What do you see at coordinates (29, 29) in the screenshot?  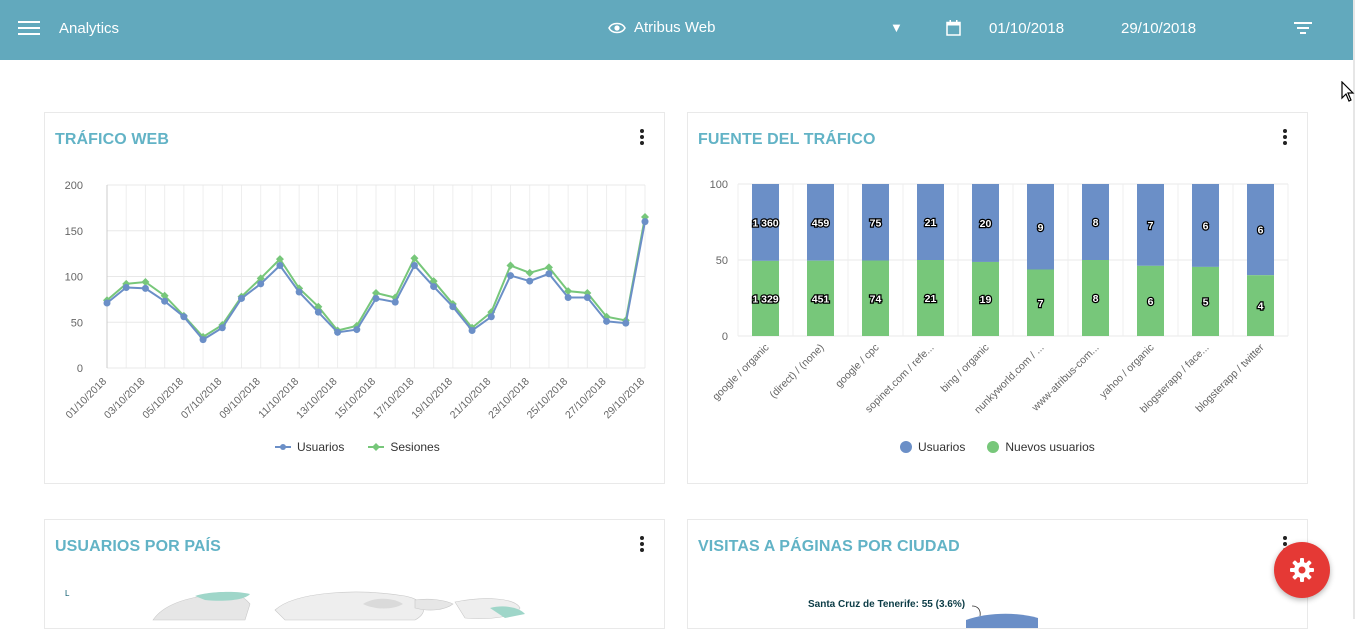 I see `hamburger-menu-icon` at bounding box center [29, 29].